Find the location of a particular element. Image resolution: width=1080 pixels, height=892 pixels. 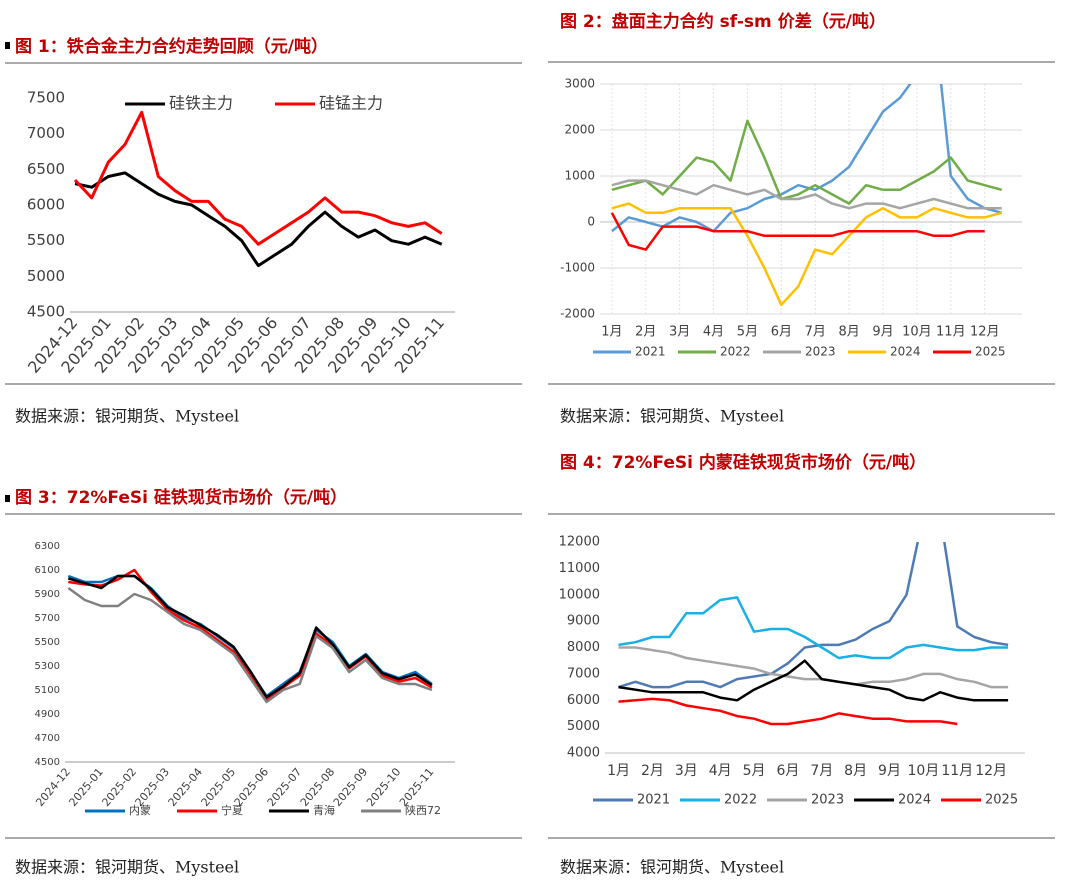

x-tick-label: 2025-11 is located at coordinates (417, 788).